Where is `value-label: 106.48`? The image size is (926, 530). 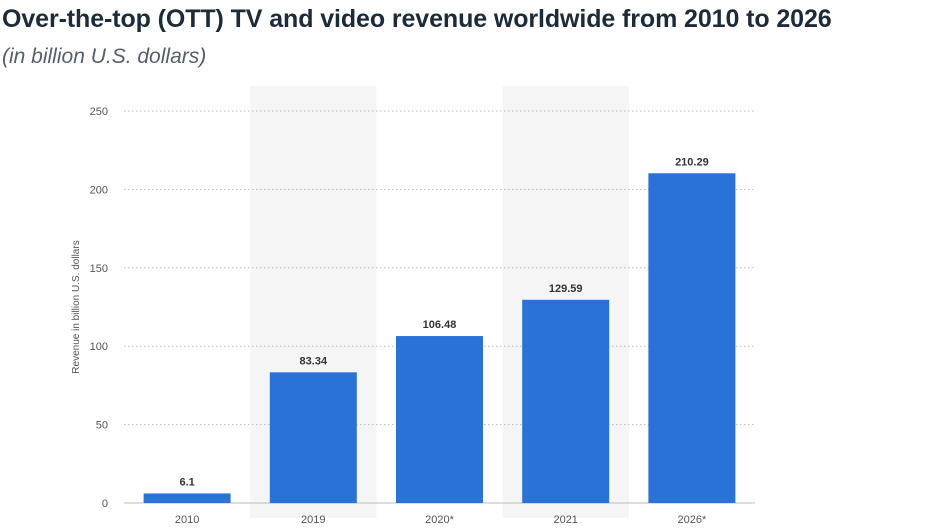 value-label: 106.48 is located at coordinates (440, 325).